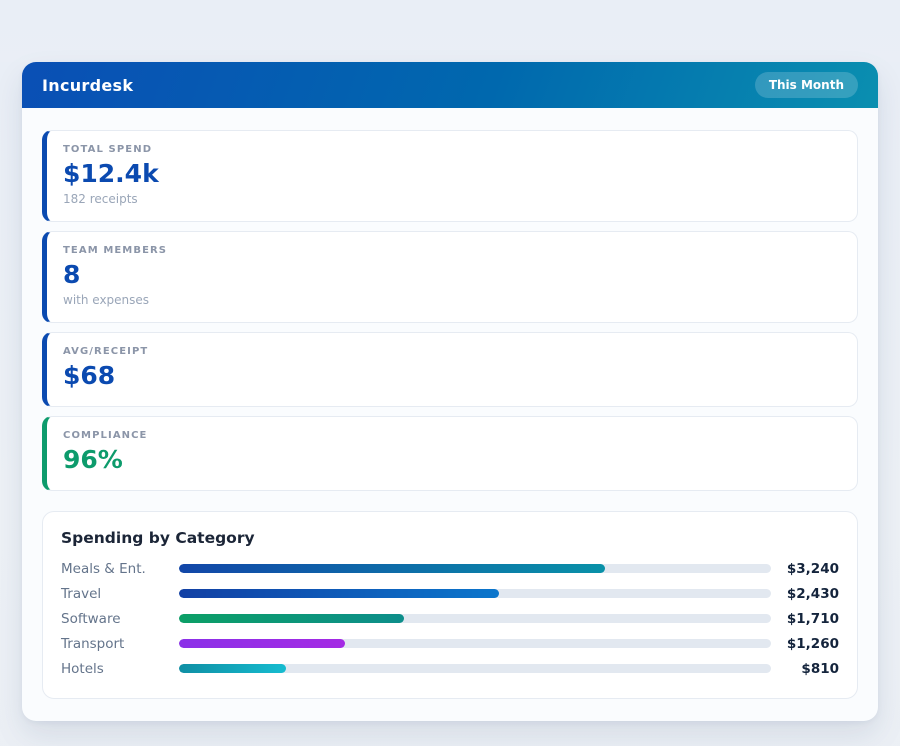 The width and height of the screenshot is (900, 746). I want to click on stat-caption: with expenses, so click(106, 300).